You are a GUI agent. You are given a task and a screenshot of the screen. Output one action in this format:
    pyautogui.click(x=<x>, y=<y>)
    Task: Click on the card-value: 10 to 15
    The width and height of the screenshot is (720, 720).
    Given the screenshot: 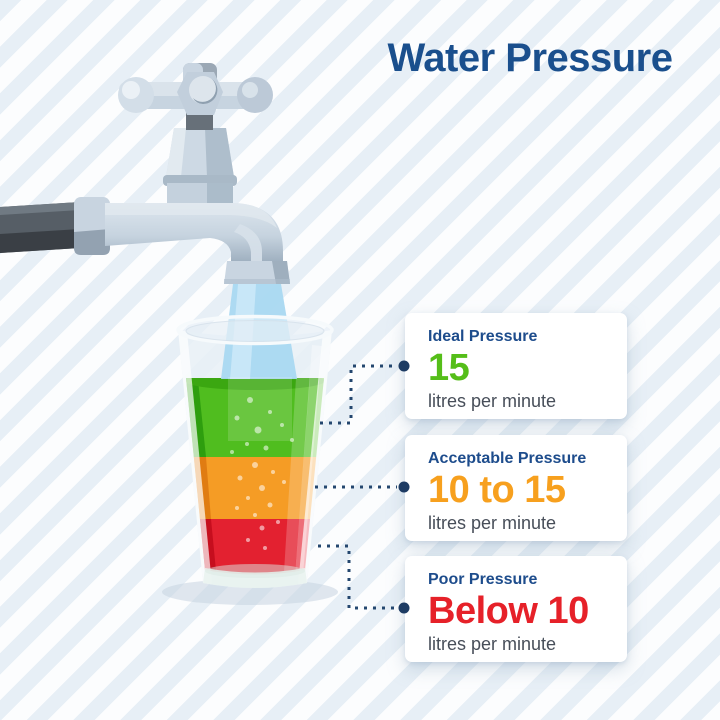 What is the action you would take?
    pyautogui.click(x=497, y=489)
    